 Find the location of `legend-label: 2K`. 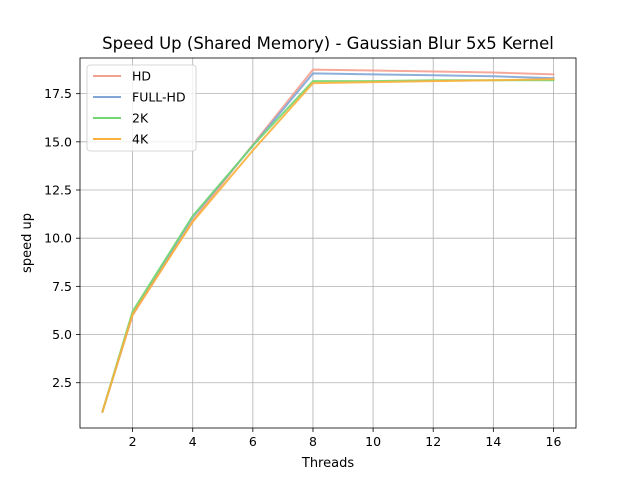

legend-label: 2K is located at coordinates (140, 118).